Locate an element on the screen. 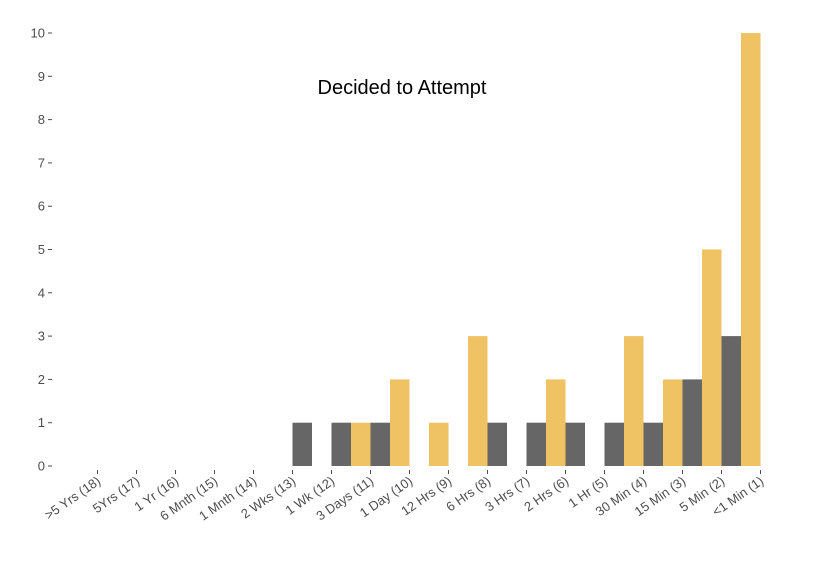  x-tick-label: 2 Hrs (6) is located at coordinates (546, 493).